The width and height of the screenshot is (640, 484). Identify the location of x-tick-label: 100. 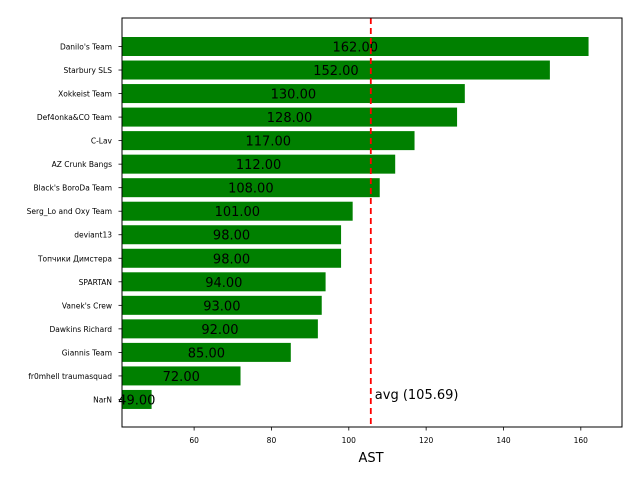
(349, 440).